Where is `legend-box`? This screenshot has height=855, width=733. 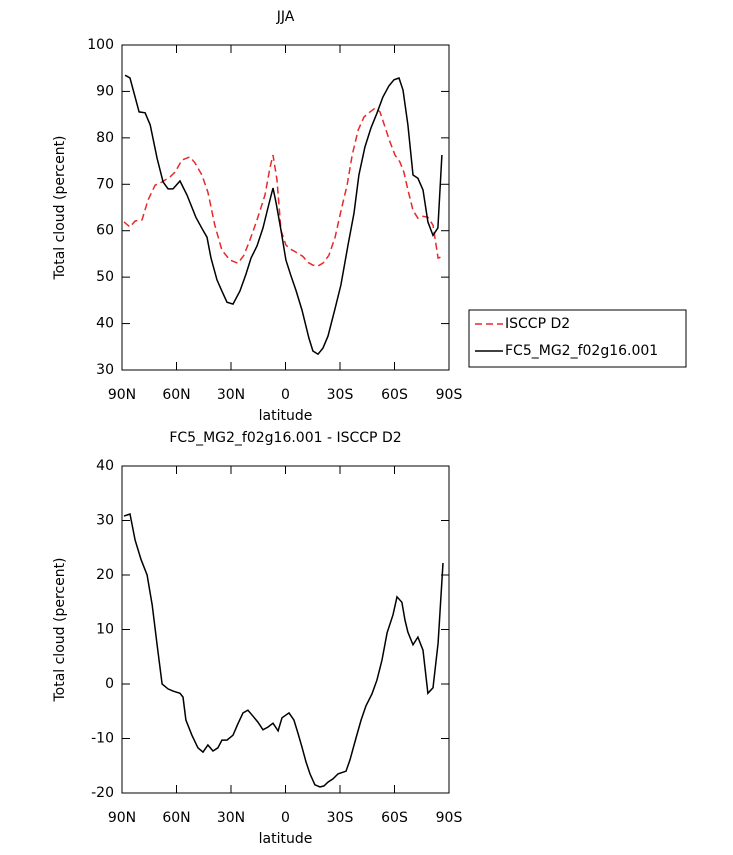 legend-box is located at coordinates (577, 338).